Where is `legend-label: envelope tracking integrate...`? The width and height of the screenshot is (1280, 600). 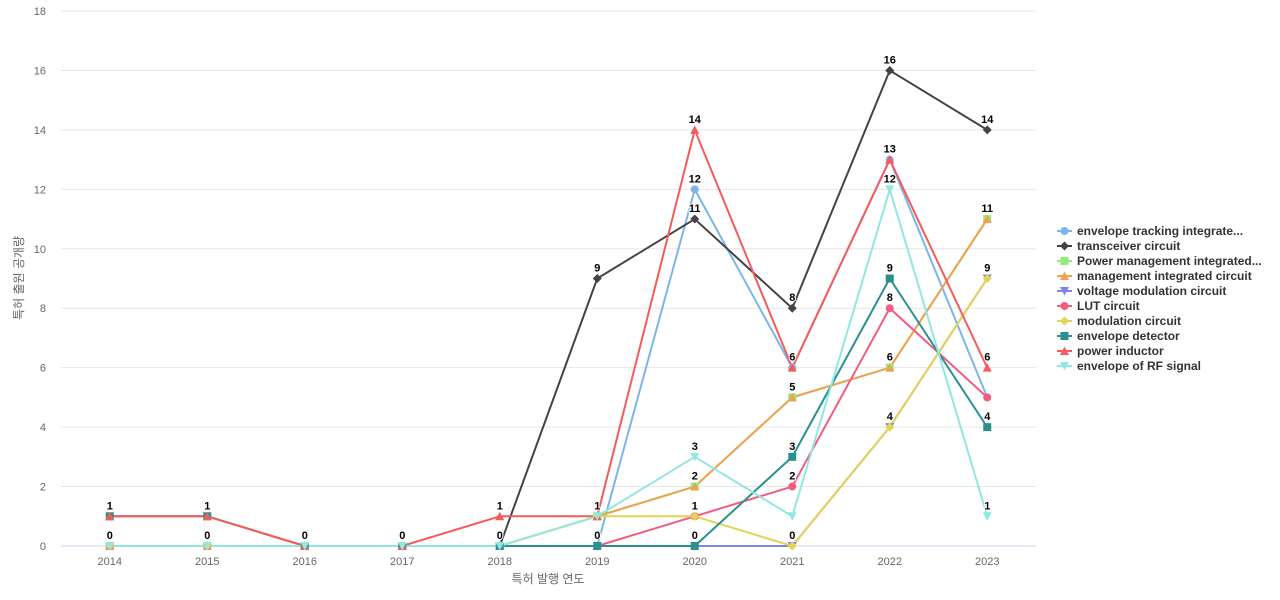
legend-label: envelope tracking integrate... is located at coordinates (1160, 231).